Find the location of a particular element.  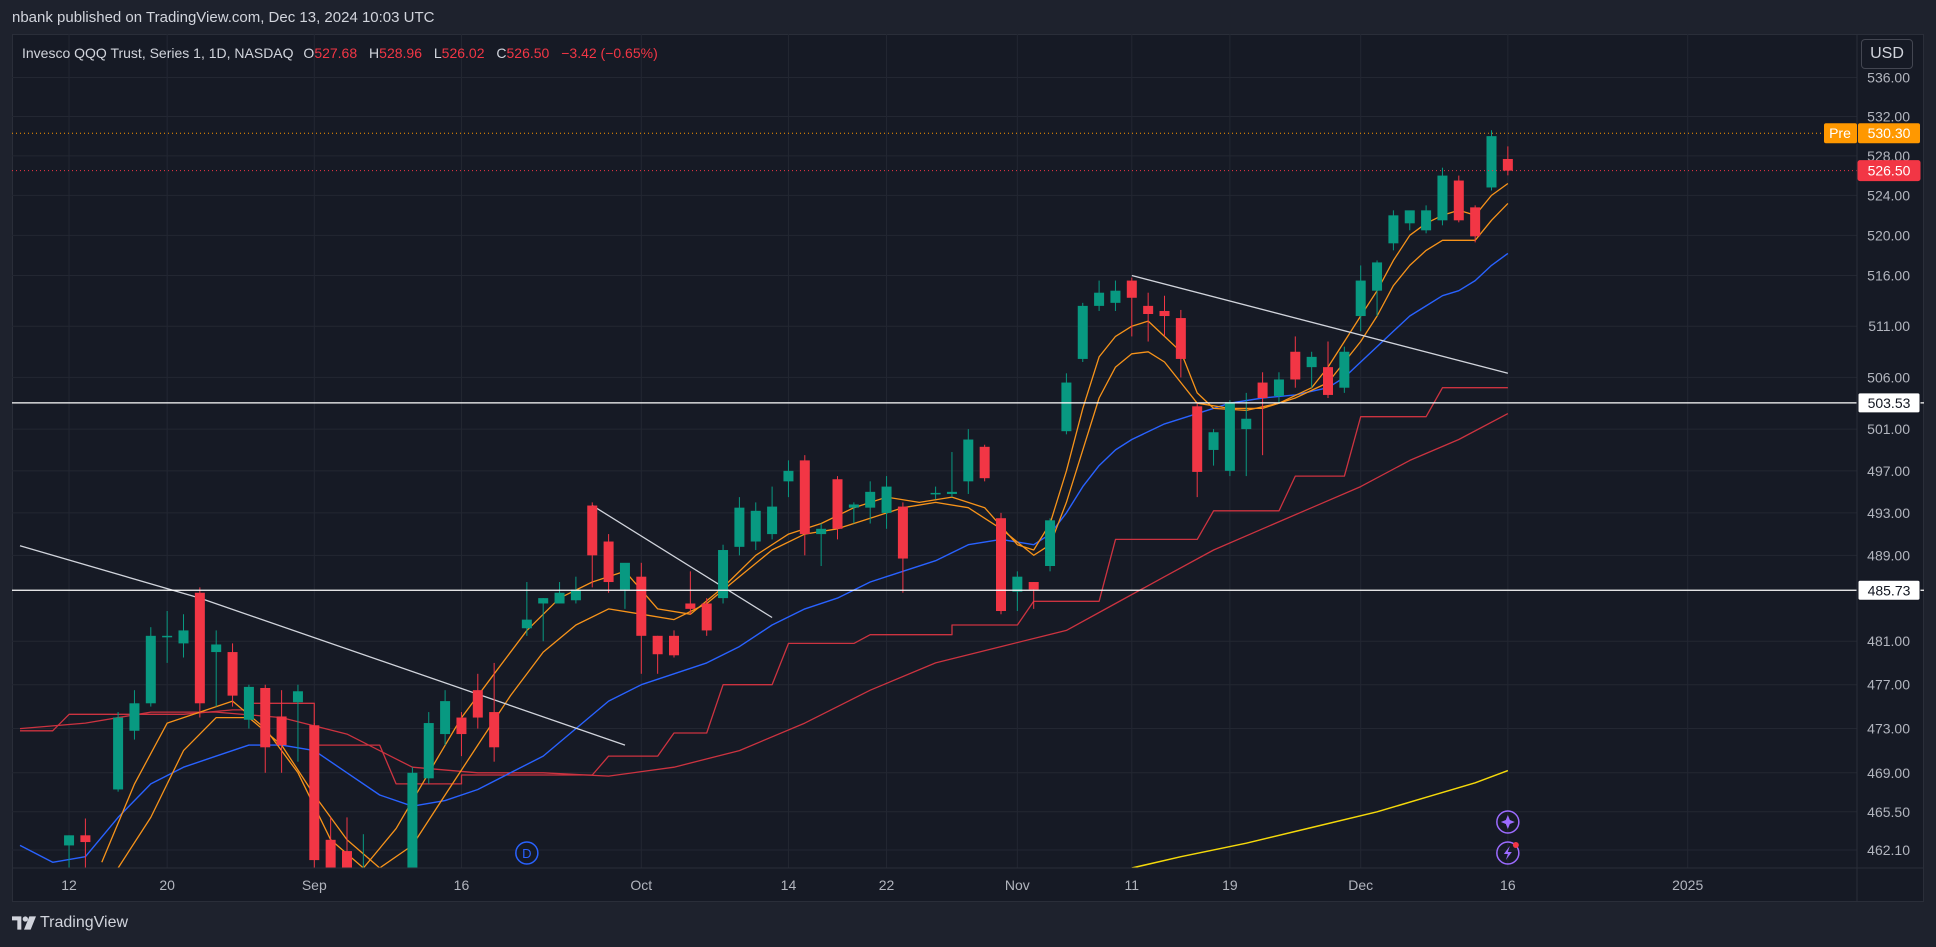

time-tick-label: Dec is located at coordinates (1360, 885).